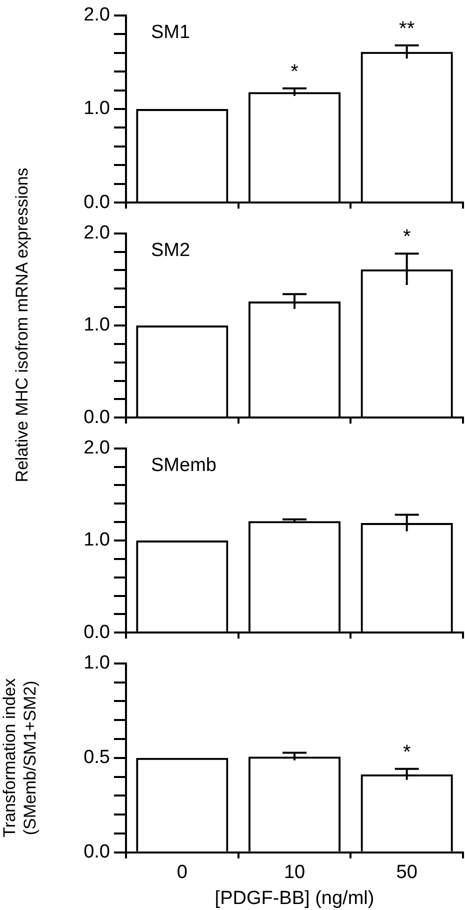 This screenshot has width=465, height=910. I want to click on chart-title: SMemb, so click(183, 465).